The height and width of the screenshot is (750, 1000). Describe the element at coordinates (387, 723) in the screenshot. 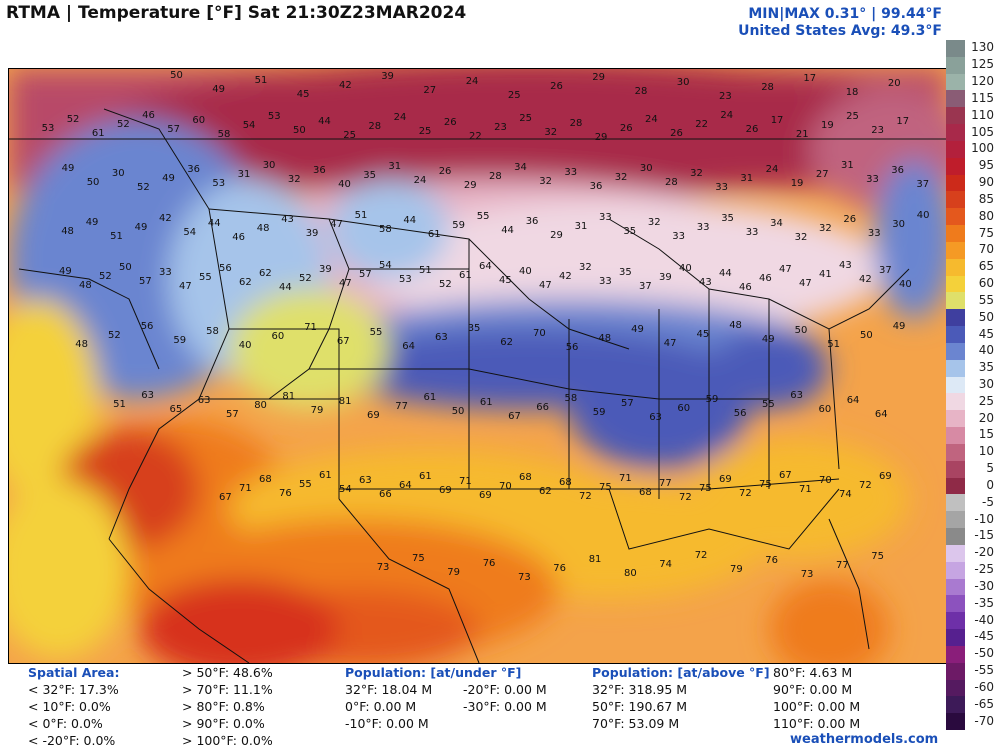

I see `population-stat: -10°F: 0.00 M` at that location.